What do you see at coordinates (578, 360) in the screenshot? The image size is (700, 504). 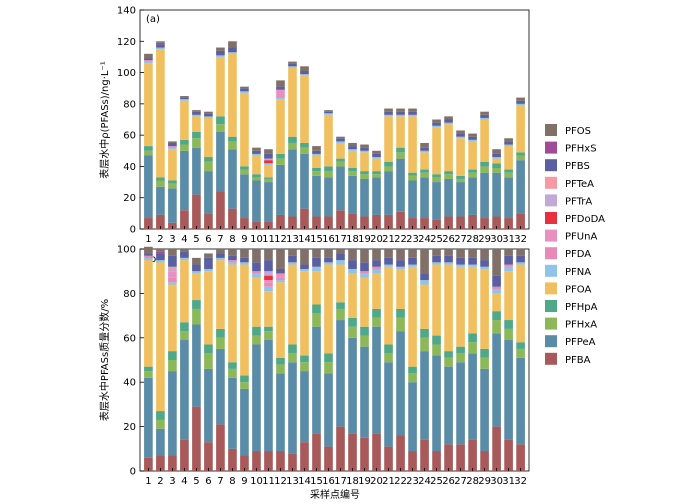 I see `legend-label-pfba: PFBA` at bounding box center [578, 360].